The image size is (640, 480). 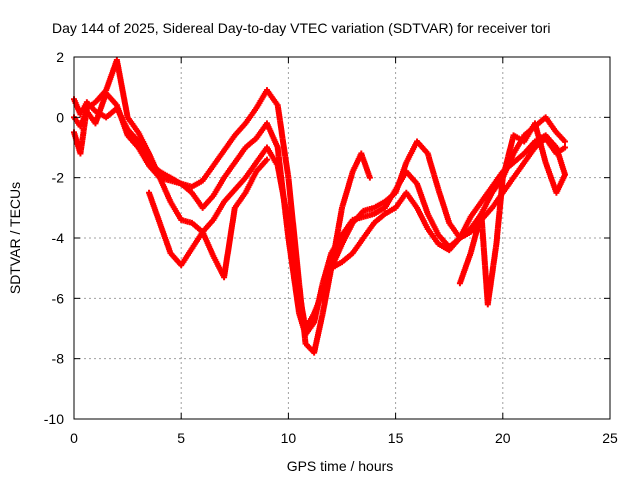 What do you see at coordinates (58, 298) in the screenshot?
I see `y-tick-label: -6` at bounding box center [58, 298].